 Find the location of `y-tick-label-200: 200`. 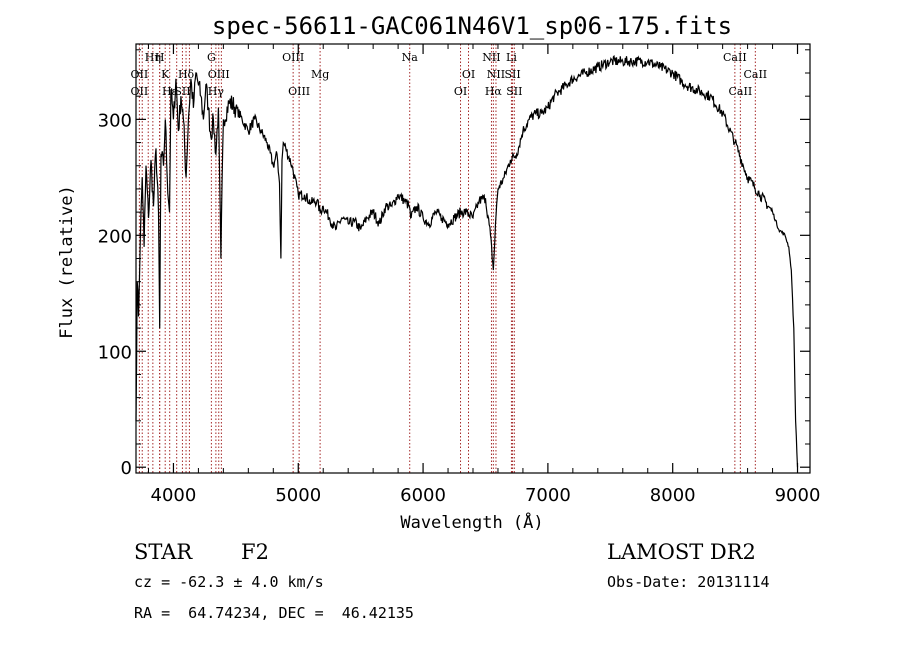

y-tick-label-200: 200 is located at coordinates (115, 236).